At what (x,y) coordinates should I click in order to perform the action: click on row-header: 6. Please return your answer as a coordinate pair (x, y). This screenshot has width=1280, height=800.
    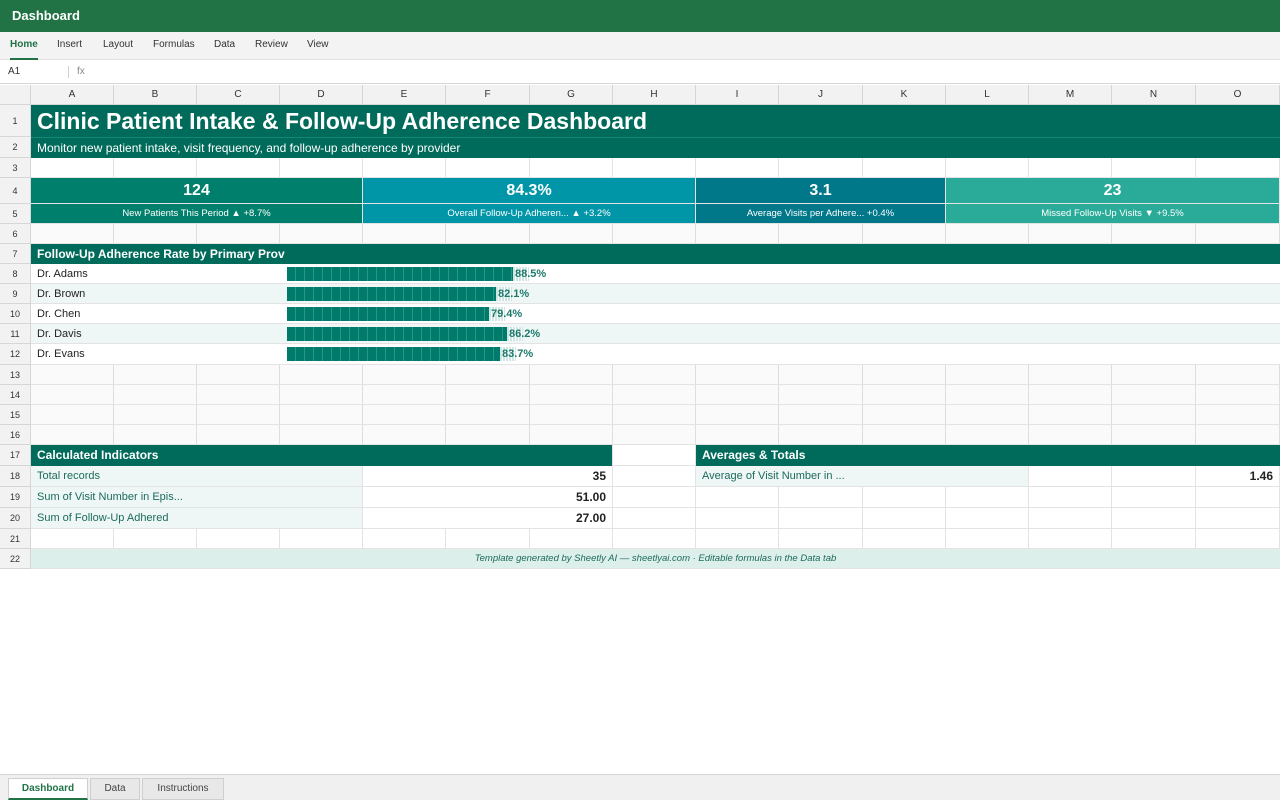
    Looking at the image, I should click on (15, 234).